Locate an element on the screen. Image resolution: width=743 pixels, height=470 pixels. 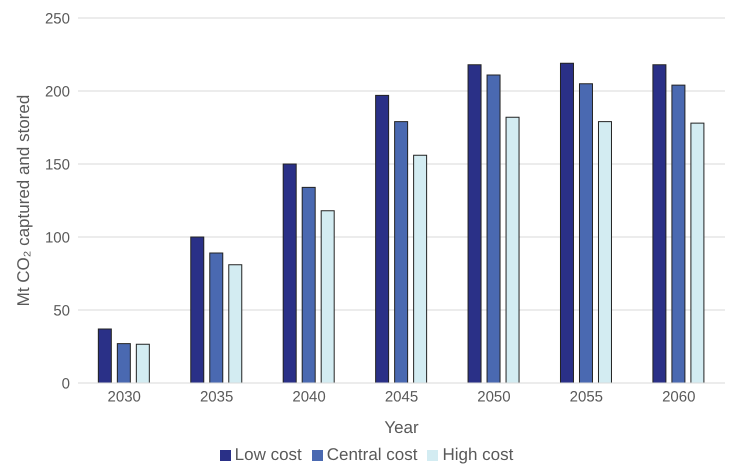
y-tick-label: 100 is located at coordinates (57, 237).